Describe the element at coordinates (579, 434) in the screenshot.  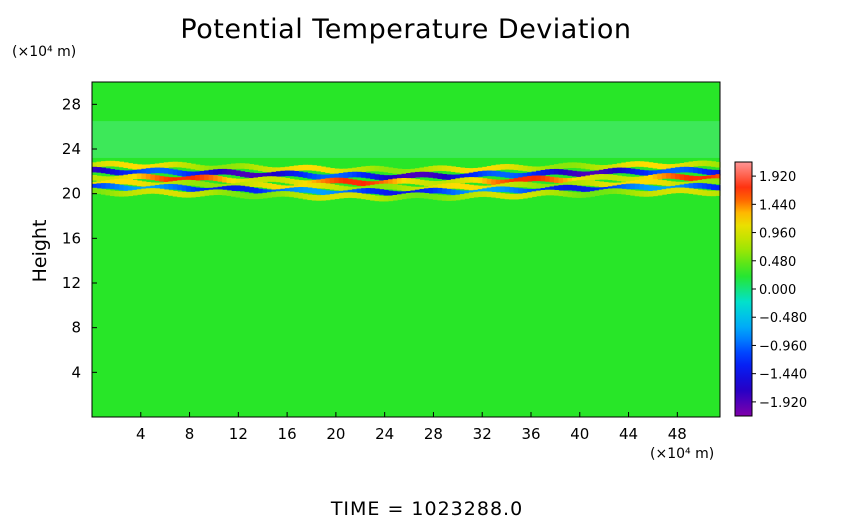
I see `x-tick-label: 40` at that location.